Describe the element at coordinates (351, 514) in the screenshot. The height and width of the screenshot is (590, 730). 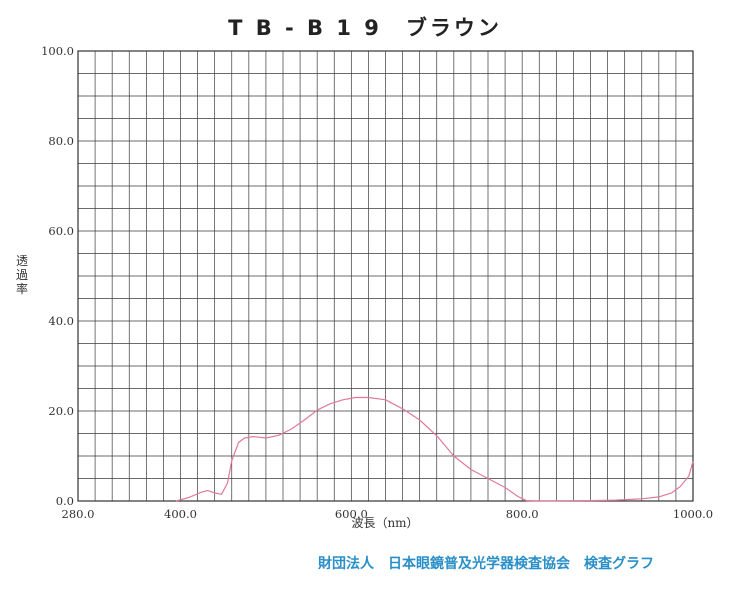
I see `x-tick-label: 600.0` at that location.